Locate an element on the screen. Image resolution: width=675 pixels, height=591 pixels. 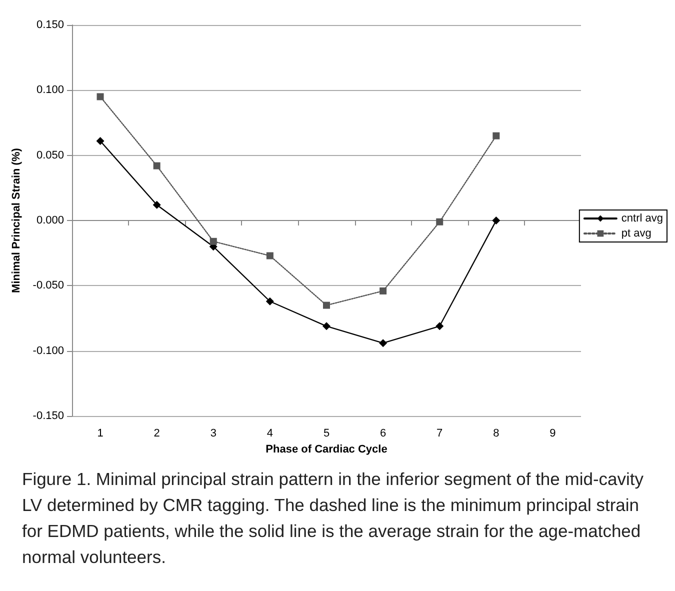
x-tick-label: 3 is located at coordinates (213, 434).